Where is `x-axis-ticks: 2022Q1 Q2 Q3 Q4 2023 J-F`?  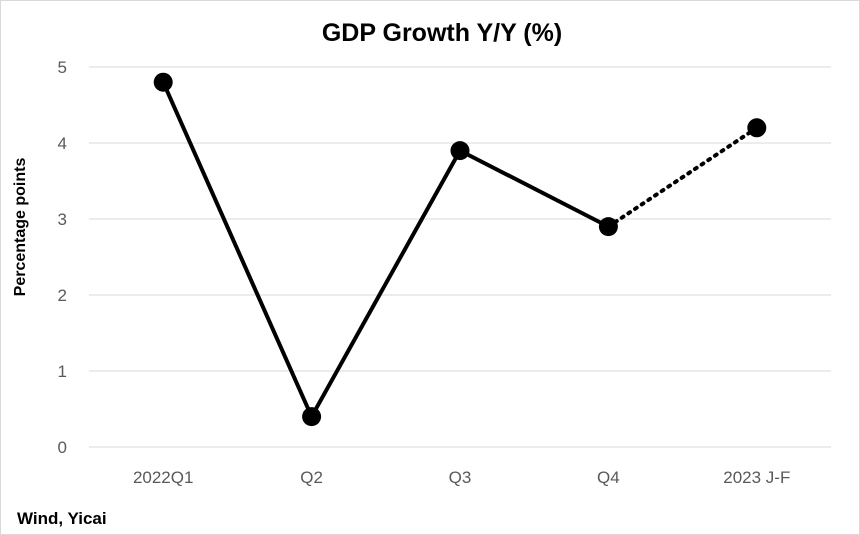
x-axis-ticks: 2022Q1 Q2 Q3 Q4 2023 J-F is located at coordinates (461, 477).